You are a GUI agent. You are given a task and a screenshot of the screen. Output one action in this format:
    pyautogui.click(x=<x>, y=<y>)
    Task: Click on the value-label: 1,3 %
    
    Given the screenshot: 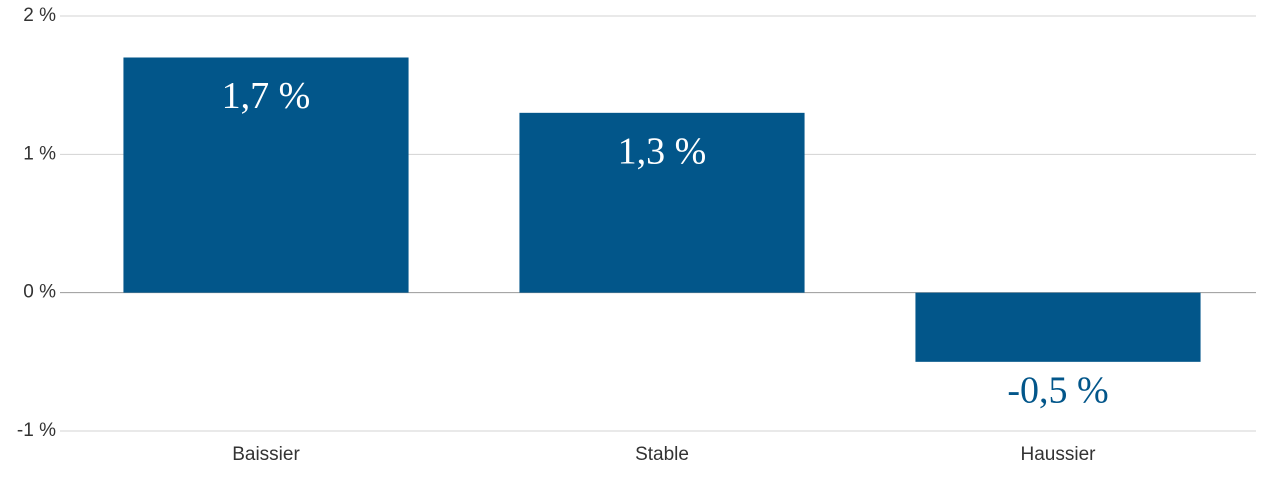 What is the action you would take?
    pyautogui.click(x=662, y=152)
    